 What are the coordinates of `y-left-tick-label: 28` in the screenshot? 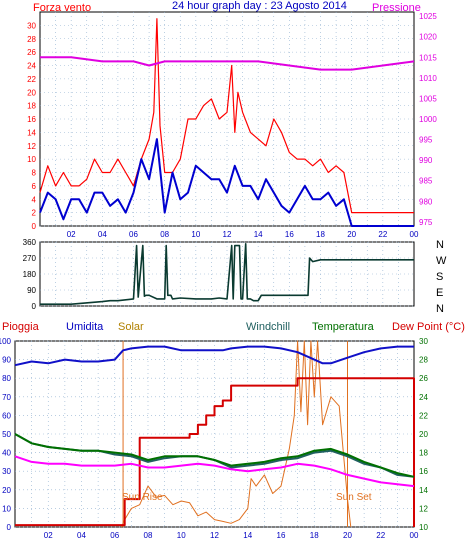 It's located at (31, 39).